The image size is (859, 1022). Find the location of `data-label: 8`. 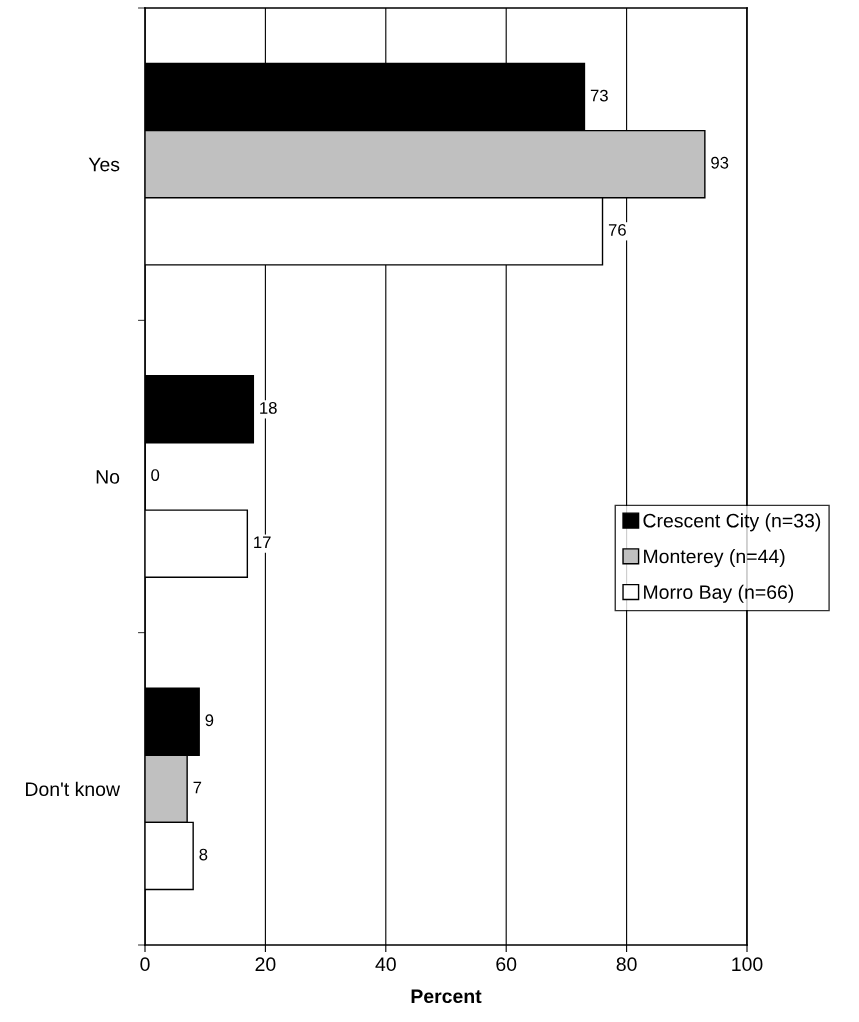

data-label: 8 is located at coordinates (203, 854).